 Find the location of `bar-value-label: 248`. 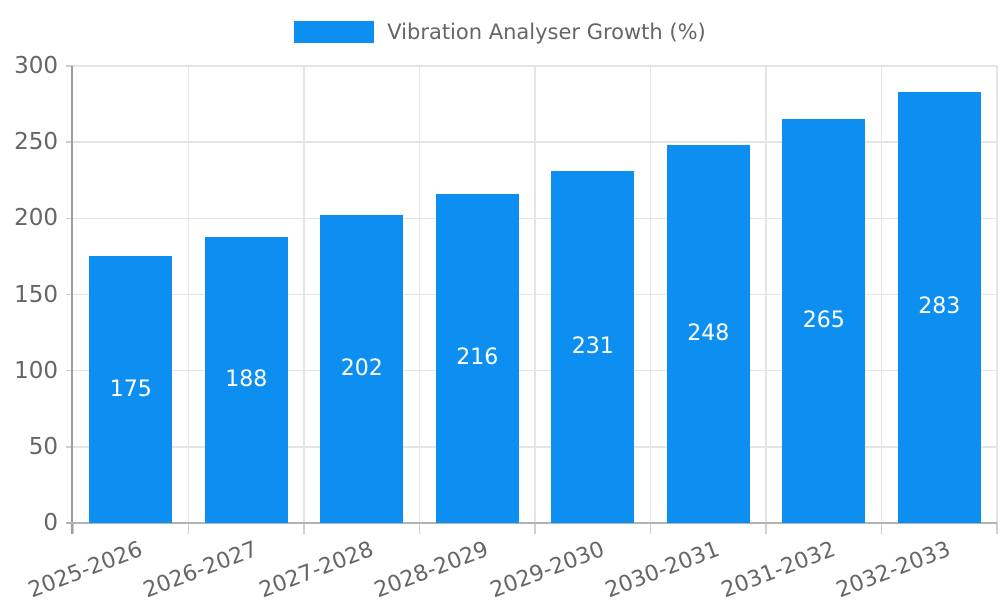

bar-value-label: 248 is located at coordinates (708, 334).